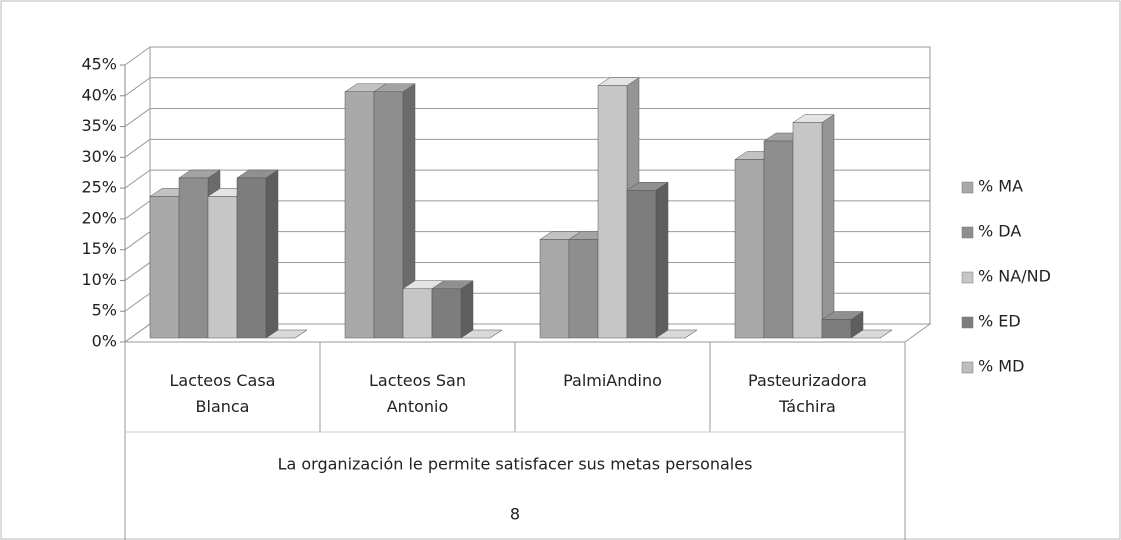  What do you see at coordinates (99, 217) in the screenshot?
I see `y-tick-label: 20%` at bounding box center [99, 217].